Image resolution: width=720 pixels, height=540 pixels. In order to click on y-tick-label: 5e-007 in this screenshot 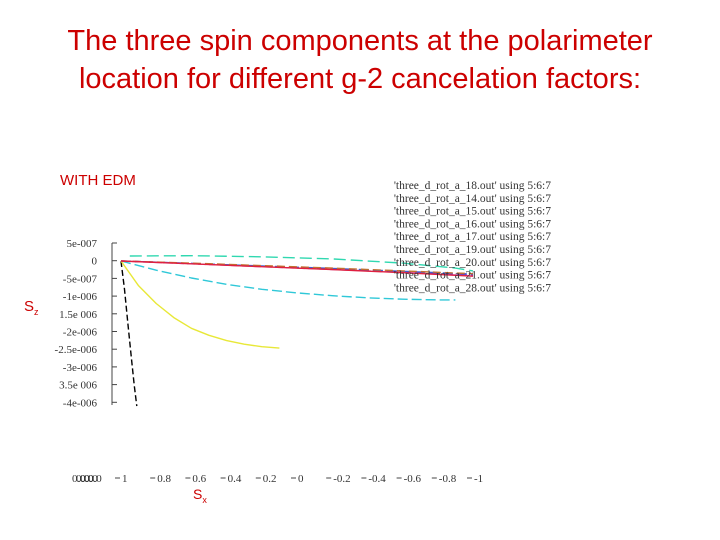, I will do `click(81, 244)`.